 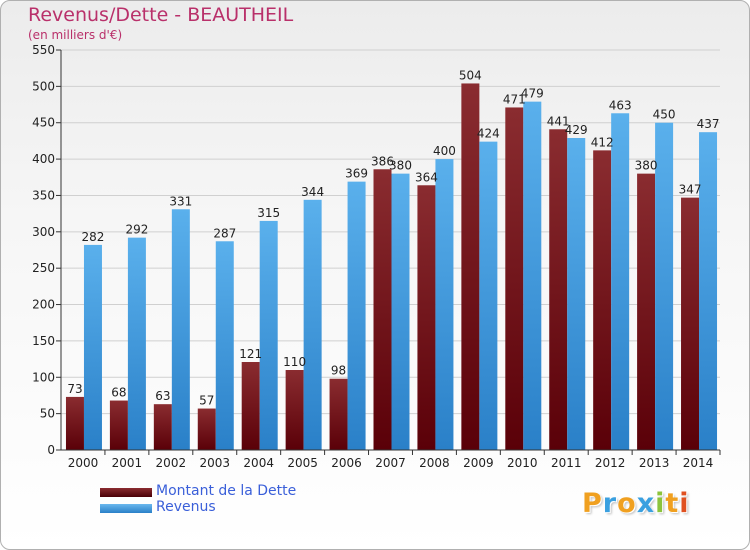 What do you see at coordinates (268, 213) in the screenshot?
I see `data-label-revenus: 315` at bounding box center [268, 213].